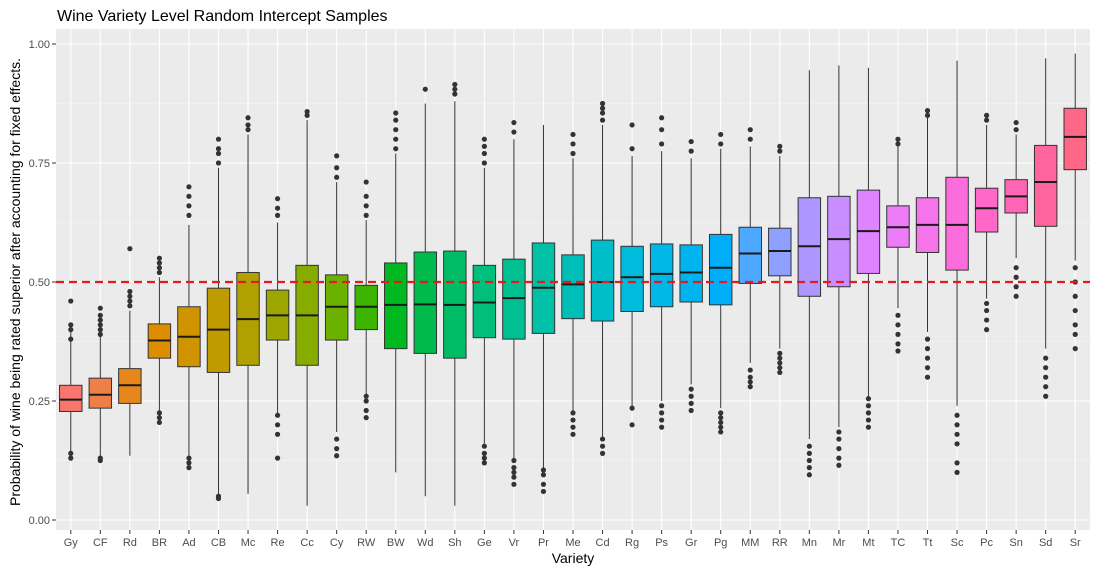  Describe the element at coordinates (868, 248) in the screenshot. I see `box-Mt` at that location.